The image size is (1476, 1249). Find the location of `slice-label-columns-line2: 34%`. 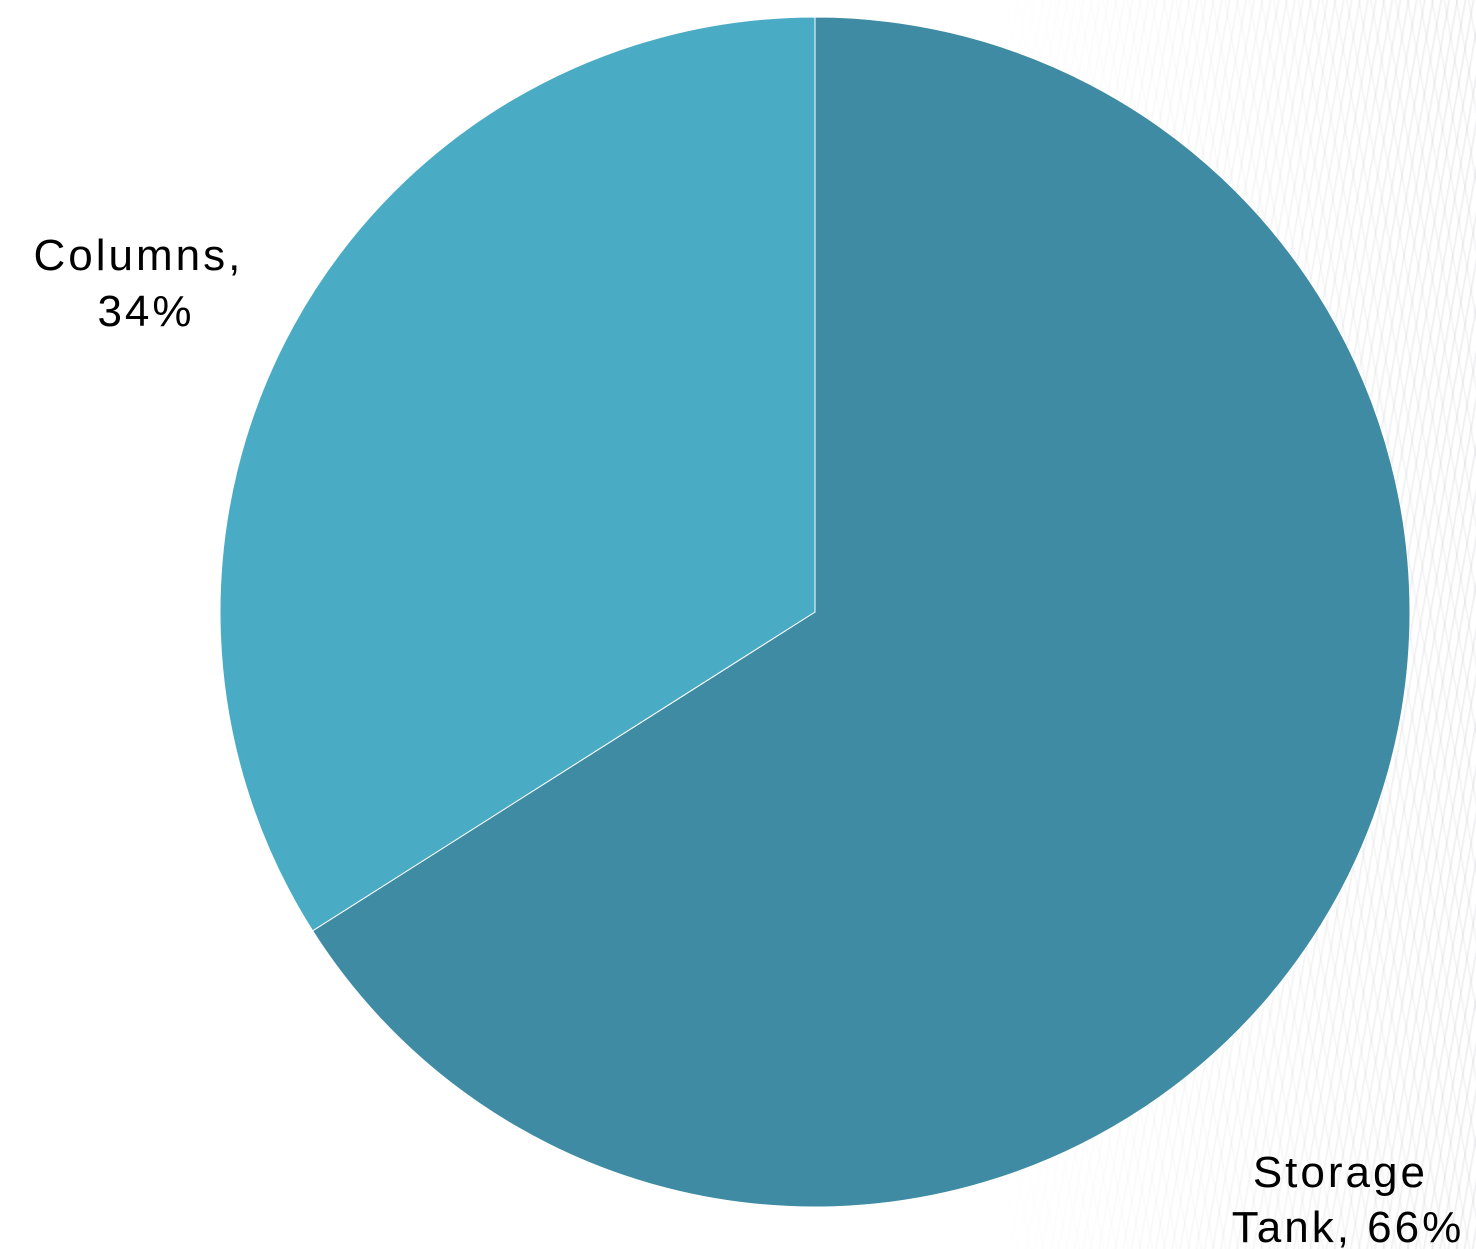

slice-label-columns-line2: 34% is located at coordinates (145, 311).